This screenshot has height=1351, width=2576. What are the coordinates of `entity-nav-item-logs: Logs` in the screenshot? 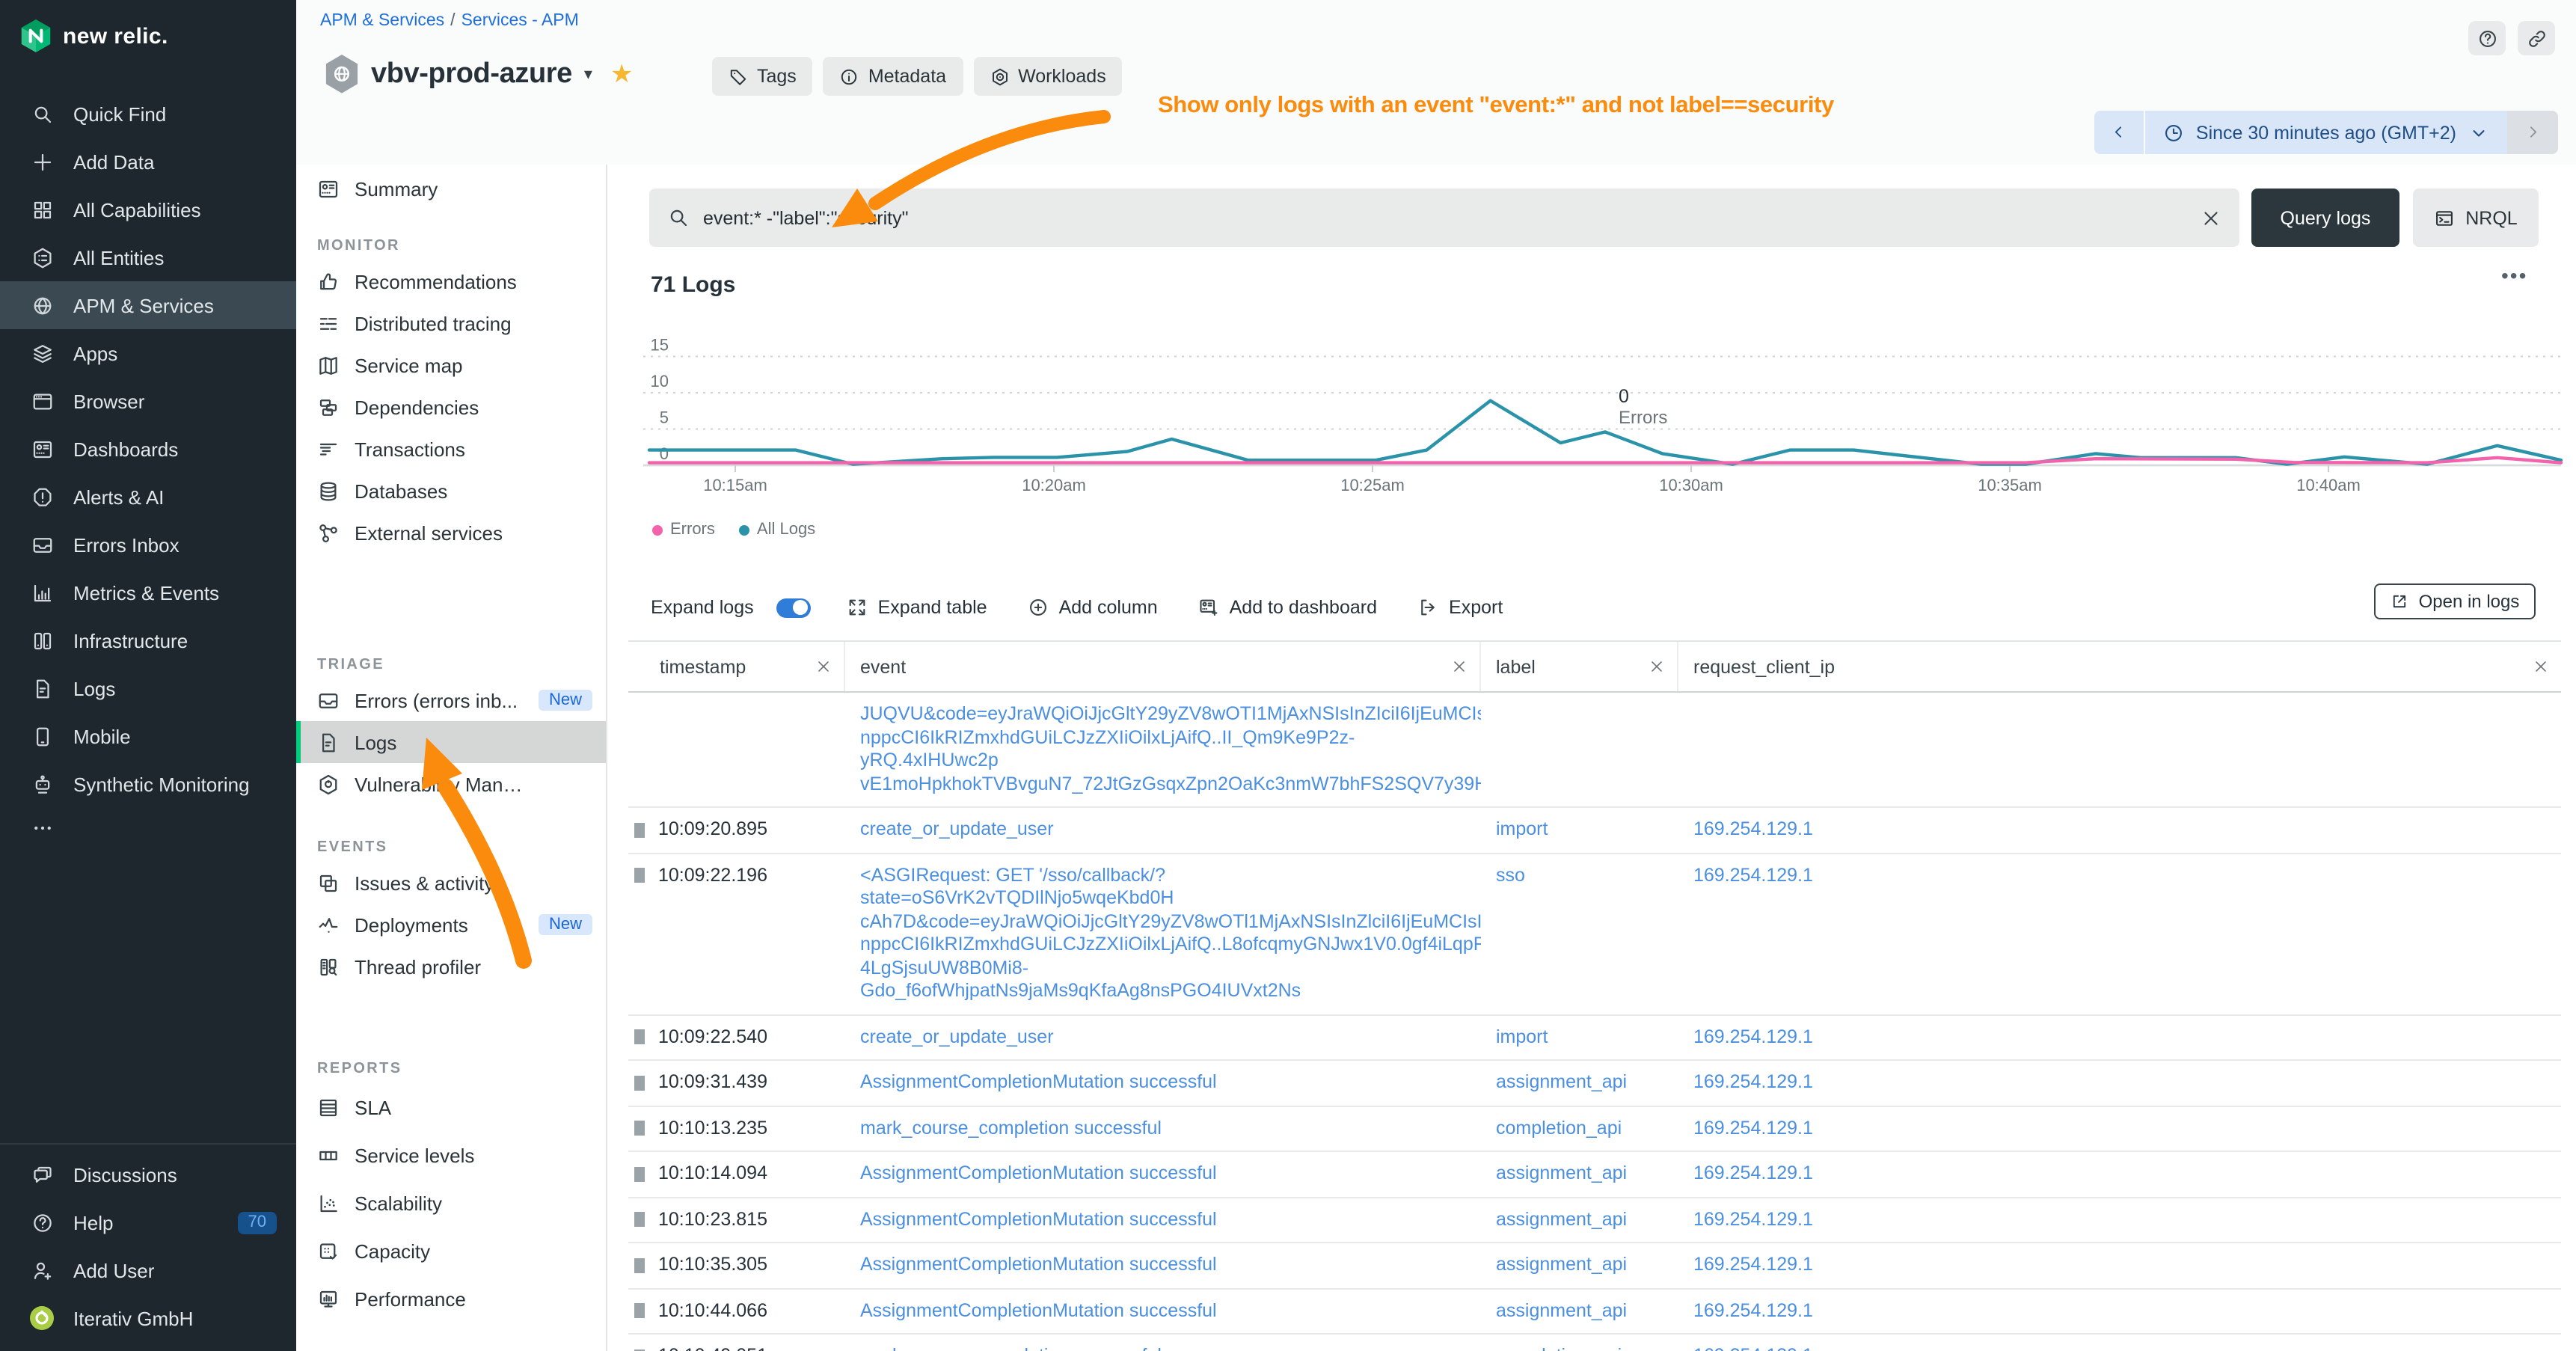 It's located at (451, 742).